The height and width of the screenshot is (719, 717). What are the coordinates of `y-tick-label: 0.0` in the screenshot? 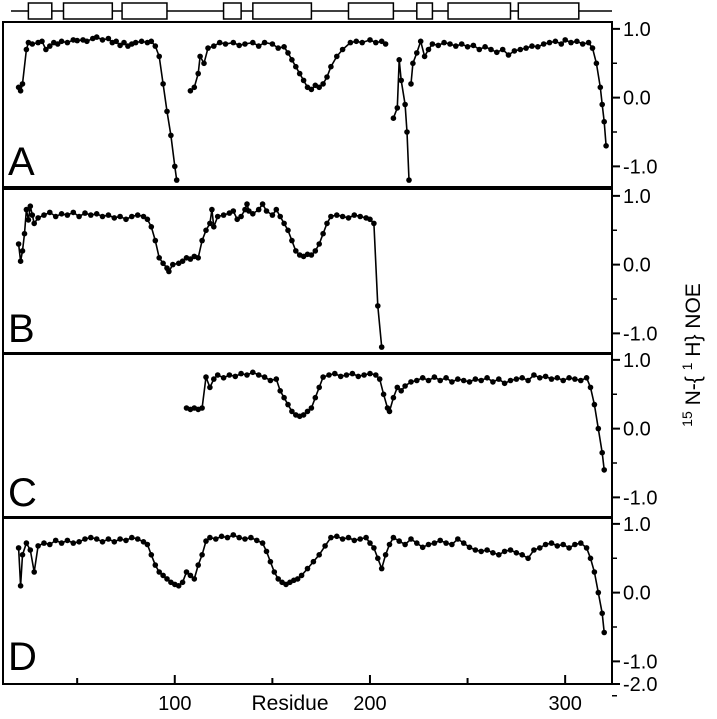 It's located at (637, 594).